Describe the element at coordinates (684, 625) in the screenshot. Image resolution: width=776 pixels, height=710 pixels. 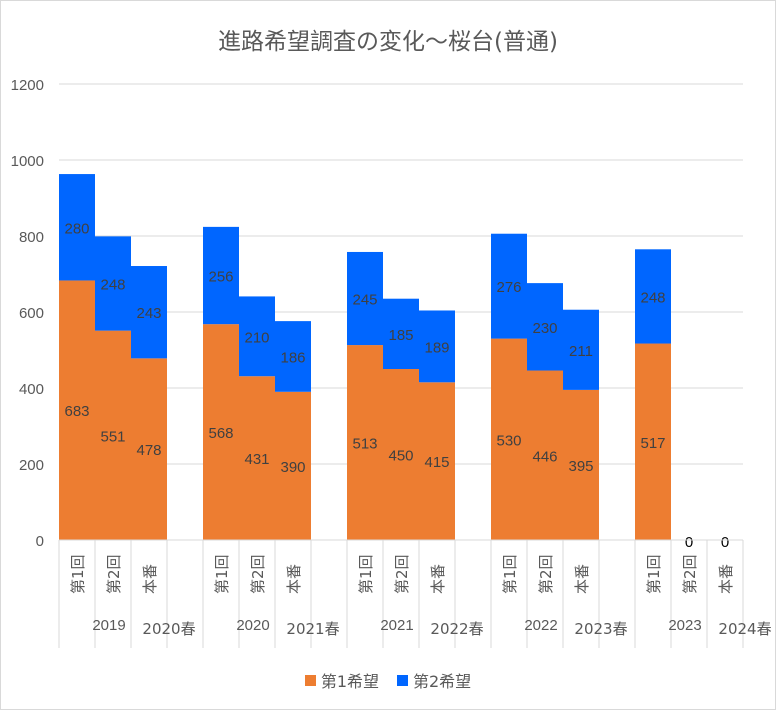
I see `x-group-year-label: 2023` at that location.